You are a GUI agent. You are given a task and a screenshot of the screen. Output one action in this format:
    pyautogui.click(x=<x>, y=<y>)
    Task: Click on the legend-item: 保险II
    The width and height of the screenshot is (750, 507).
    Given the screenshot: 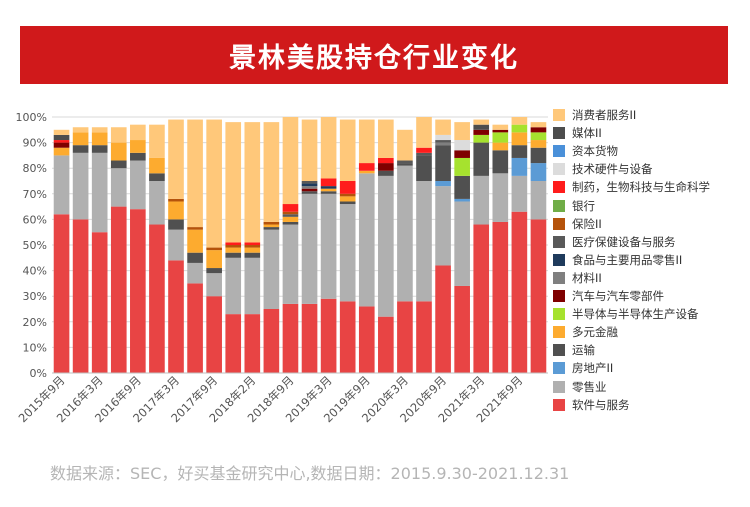 What is the action you would take?
    pyautogui.click(x=577, y=224)
    